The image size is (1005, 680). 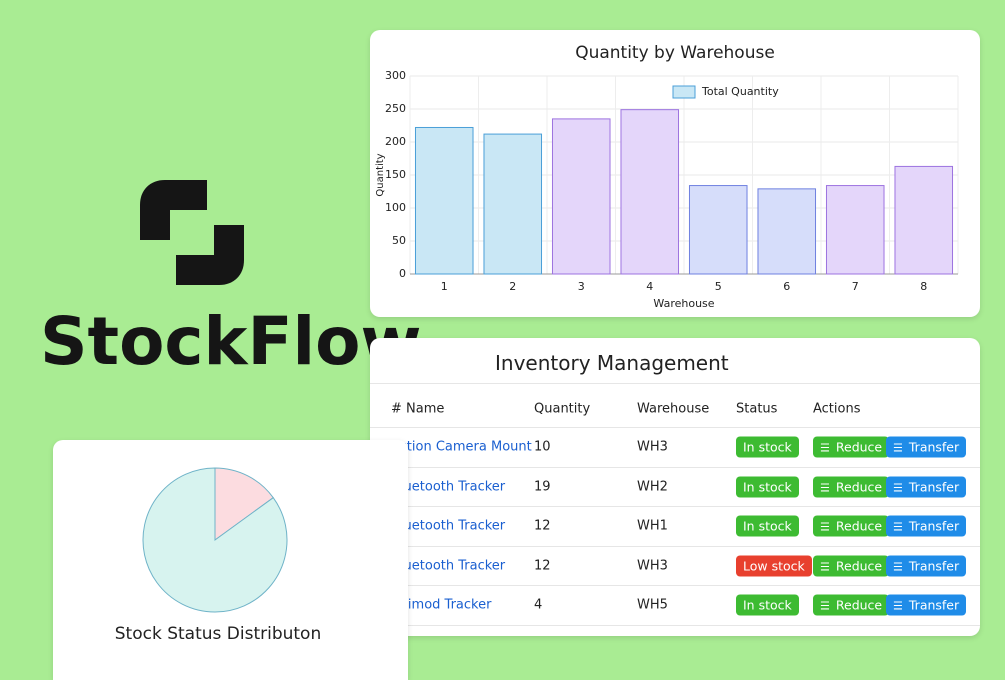 I want to click on pie-chart-card: Stock Status Distributon, so click(x=230, y=560).